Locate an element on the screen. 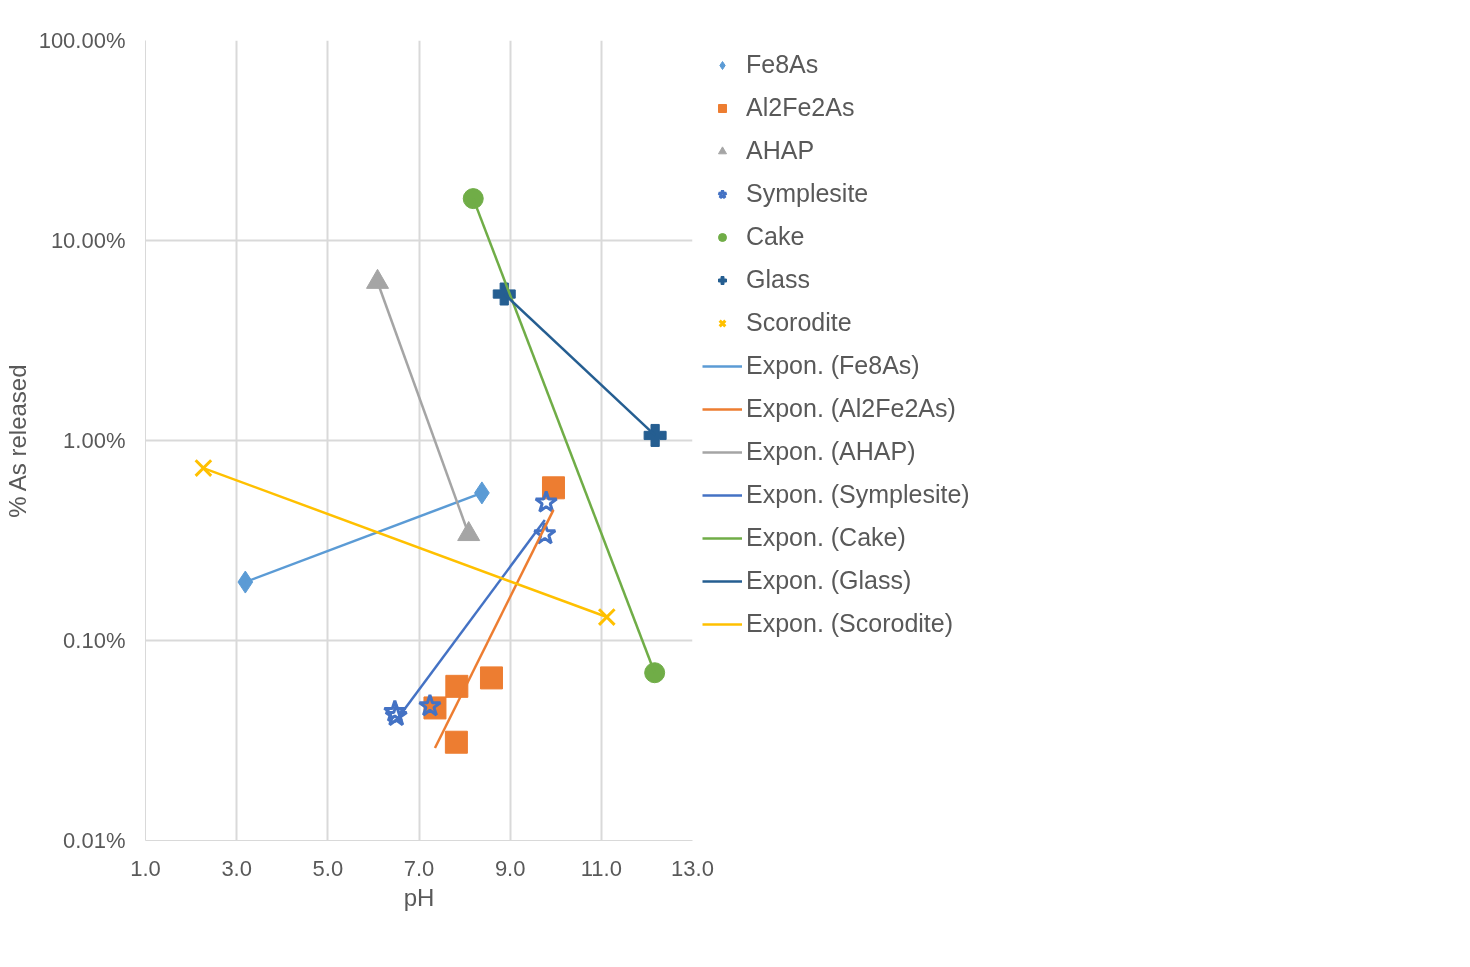 The height and width of the screenshot is (967, 1470). legend-label: Scorodite is located at coordinates (799, 322).